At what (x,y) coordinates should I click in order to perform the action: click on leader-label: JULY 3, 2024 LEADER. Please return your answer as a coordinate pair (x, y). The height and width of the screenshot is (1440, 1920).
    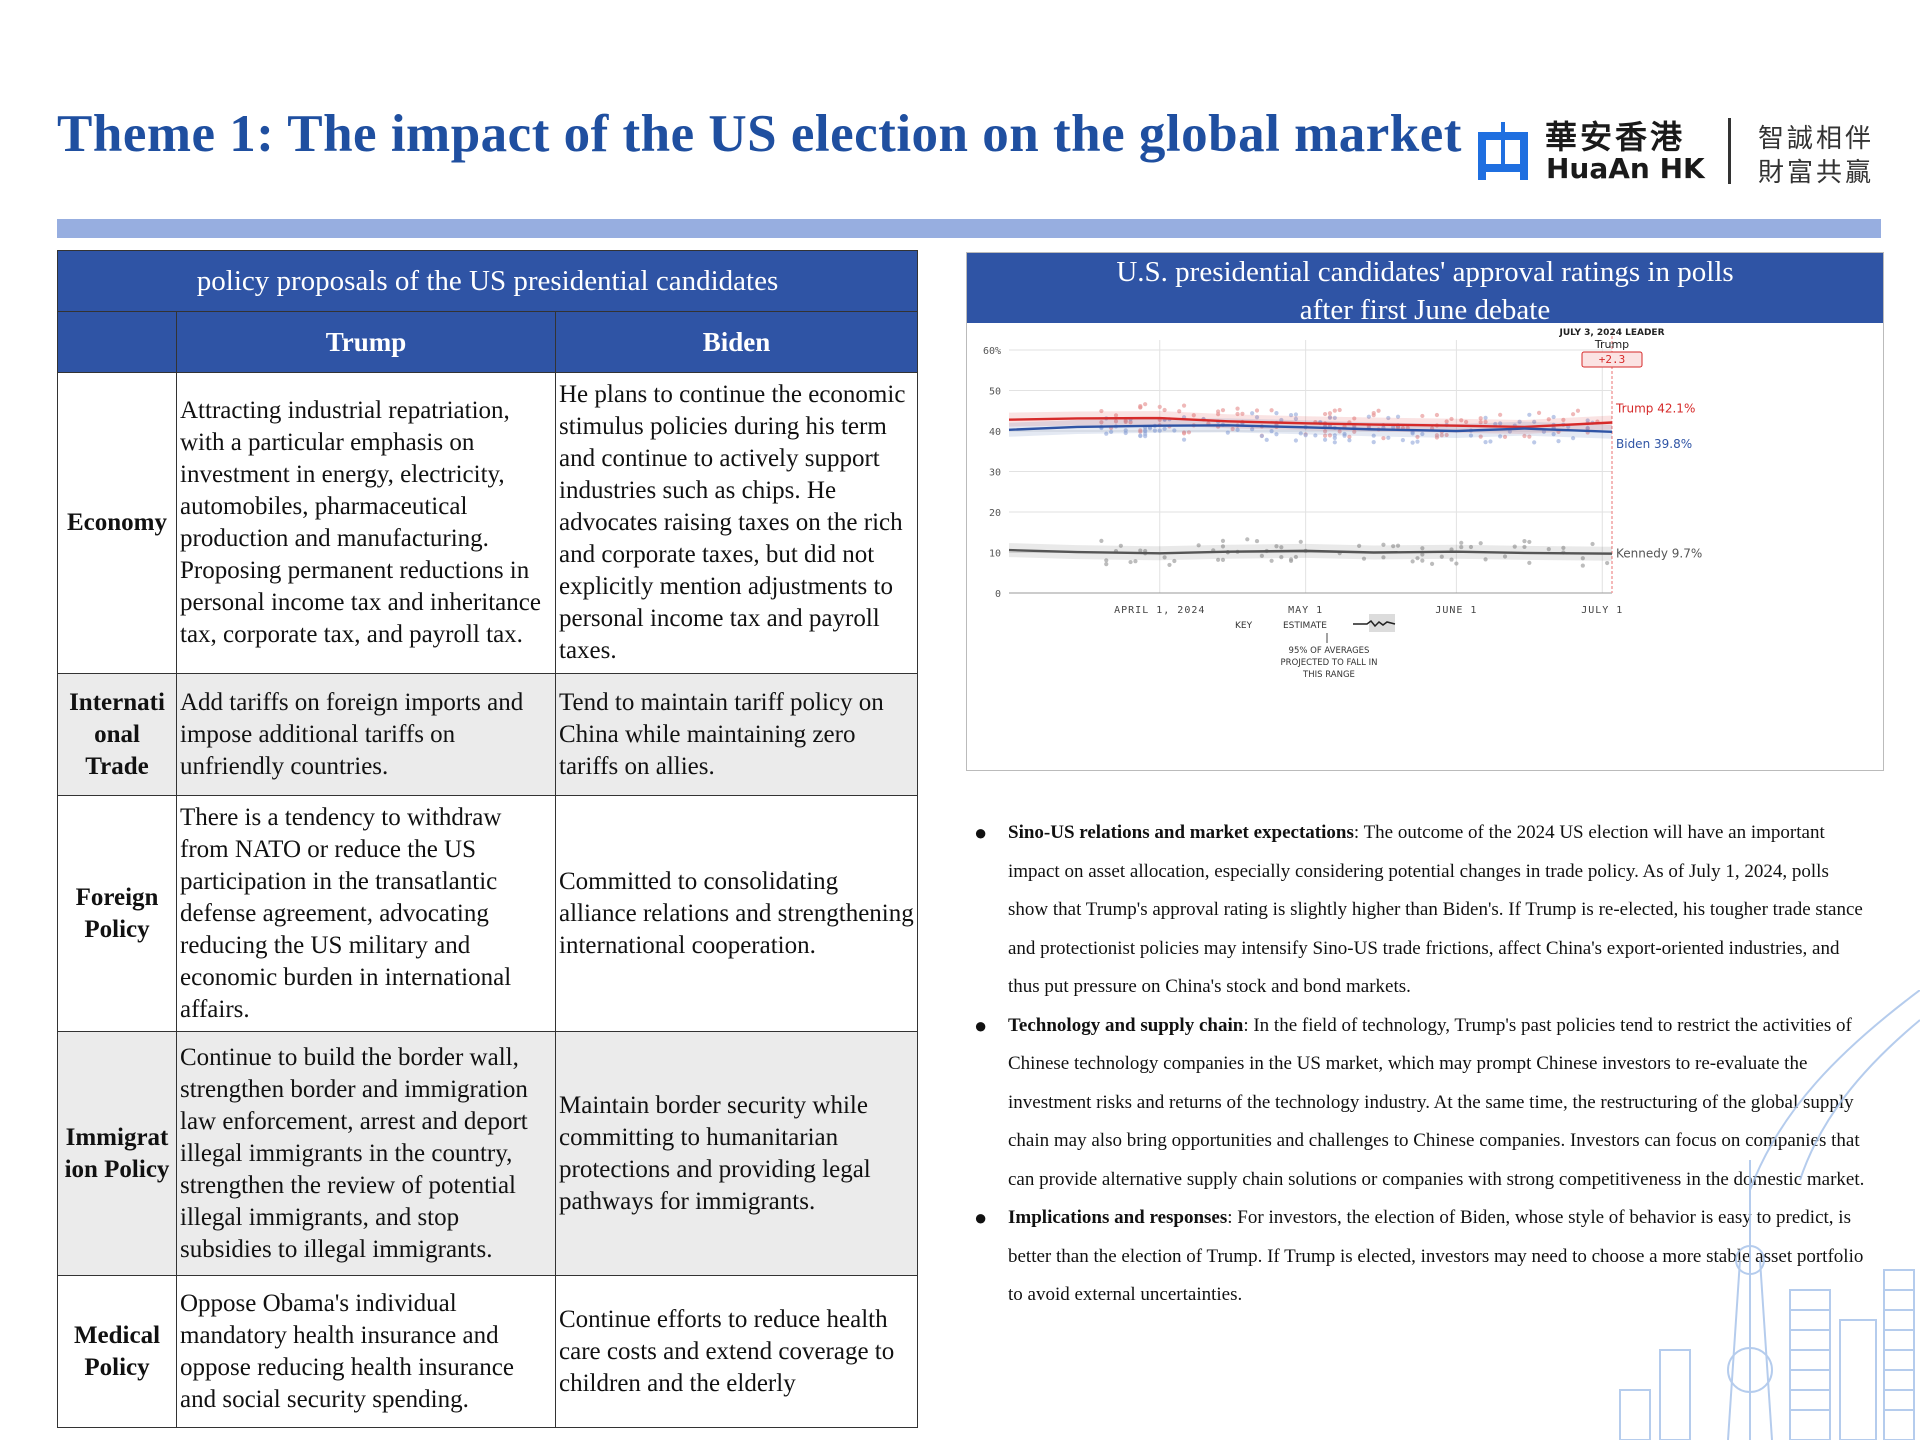
    Looking at the image, I should click on (1611, 333).